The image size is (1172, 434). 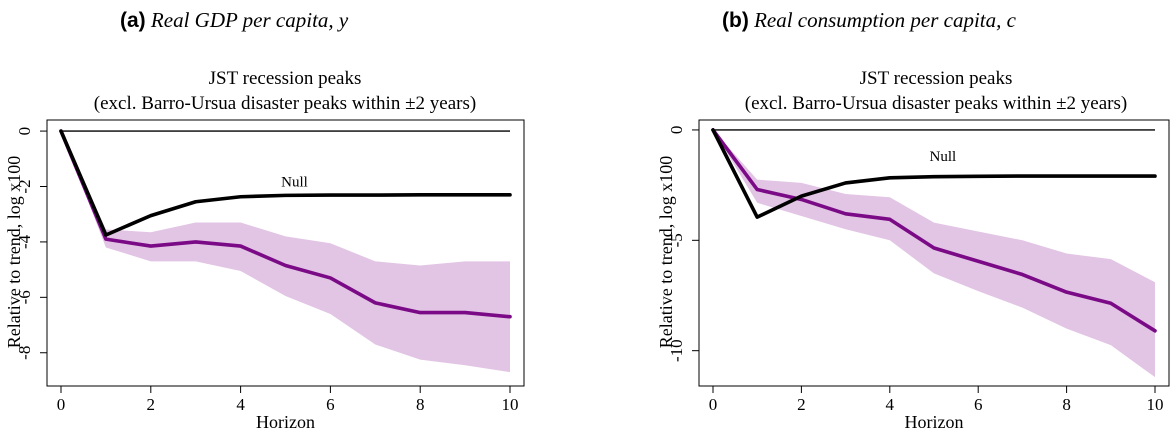 What do you see at coordinates (24, 241) in the screenshot?
I see `y-tick-label: -4` at bounding box center [24, 241].